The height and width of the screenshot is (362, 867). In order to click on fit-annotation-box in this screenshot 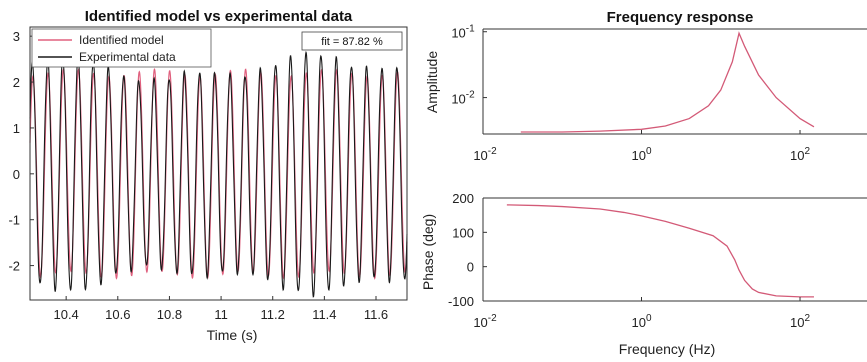, I will do `click(352, 41)`.